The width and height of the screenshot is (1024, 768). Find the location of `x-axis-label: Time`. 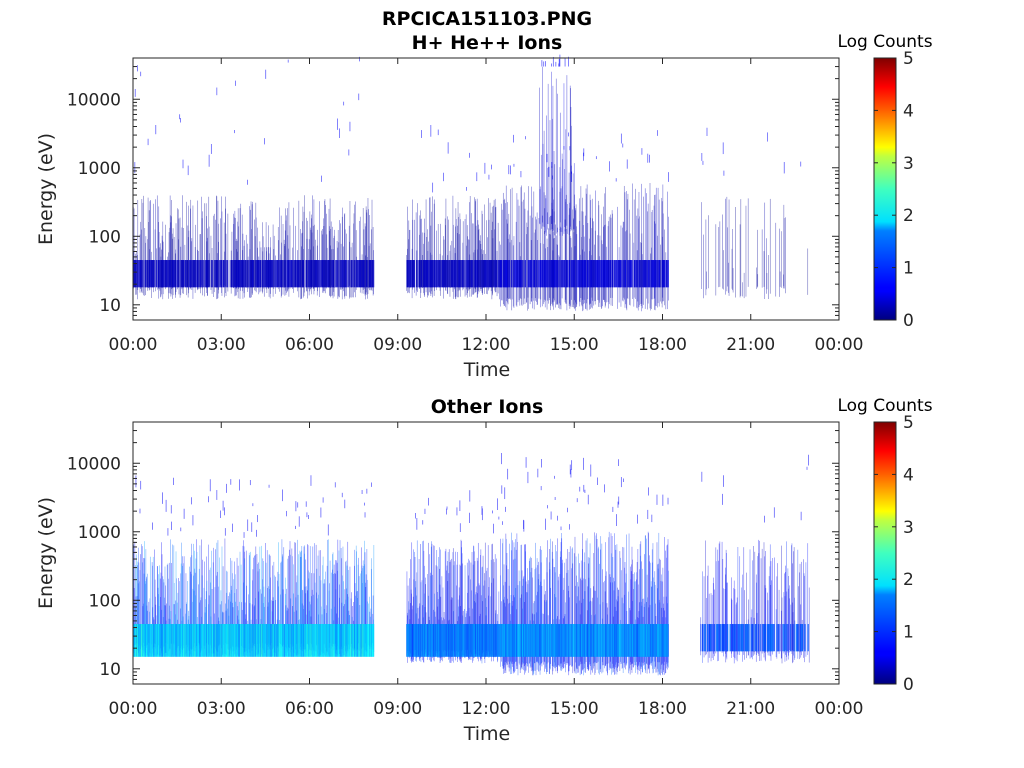

x-axis-label: Time is located at coordinates (487, 370).